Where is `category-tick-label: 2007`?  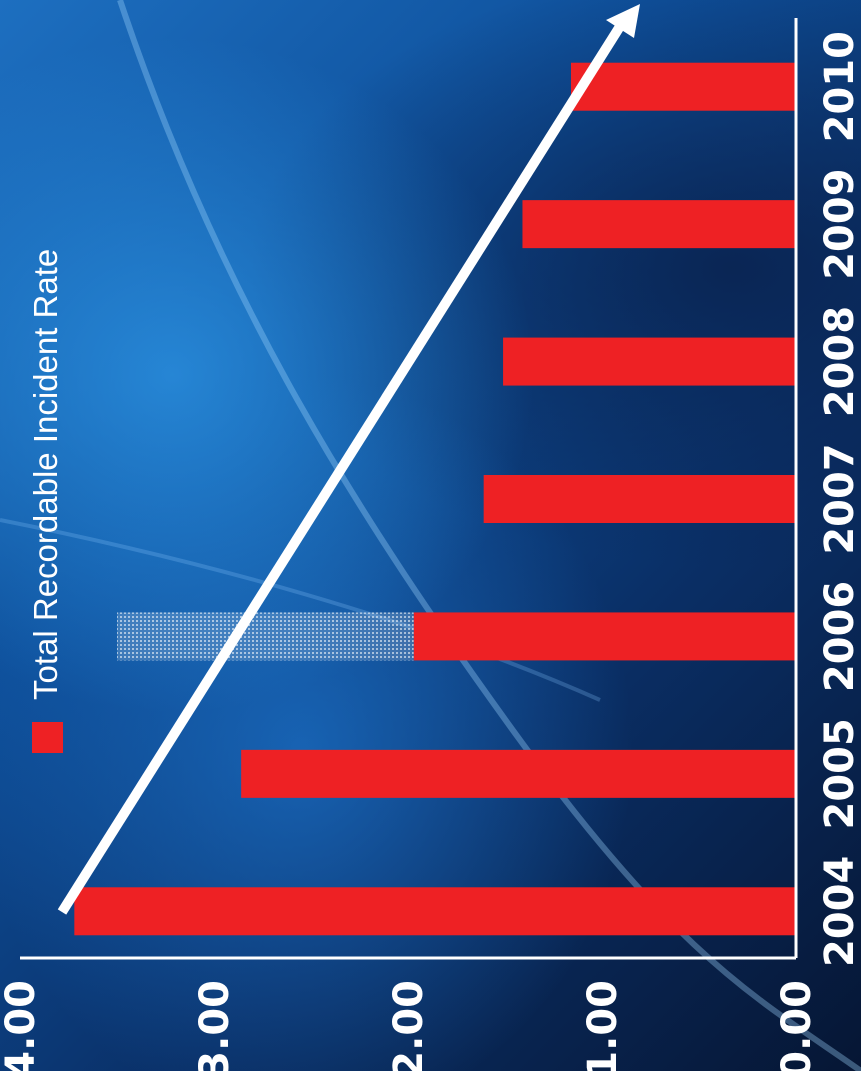 category-tick-label: 2007 is located at coordinates (839, 498).